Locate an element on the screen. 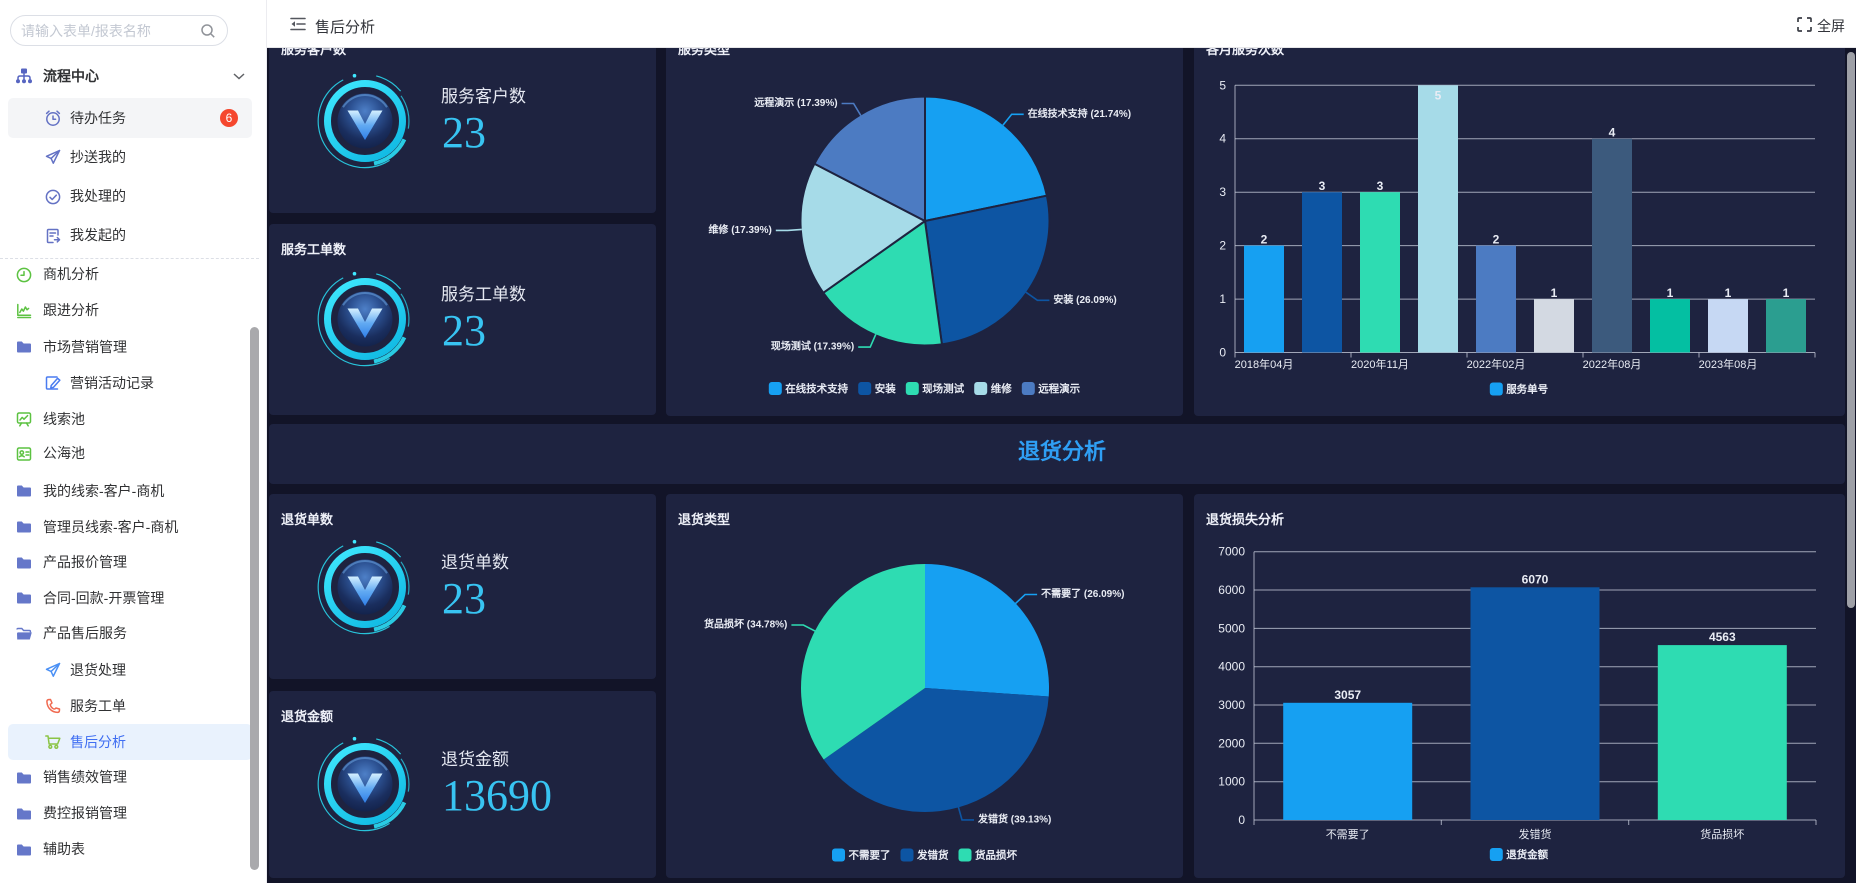  svg-text: 在线技术支持 is located at coordinates (816, 388).